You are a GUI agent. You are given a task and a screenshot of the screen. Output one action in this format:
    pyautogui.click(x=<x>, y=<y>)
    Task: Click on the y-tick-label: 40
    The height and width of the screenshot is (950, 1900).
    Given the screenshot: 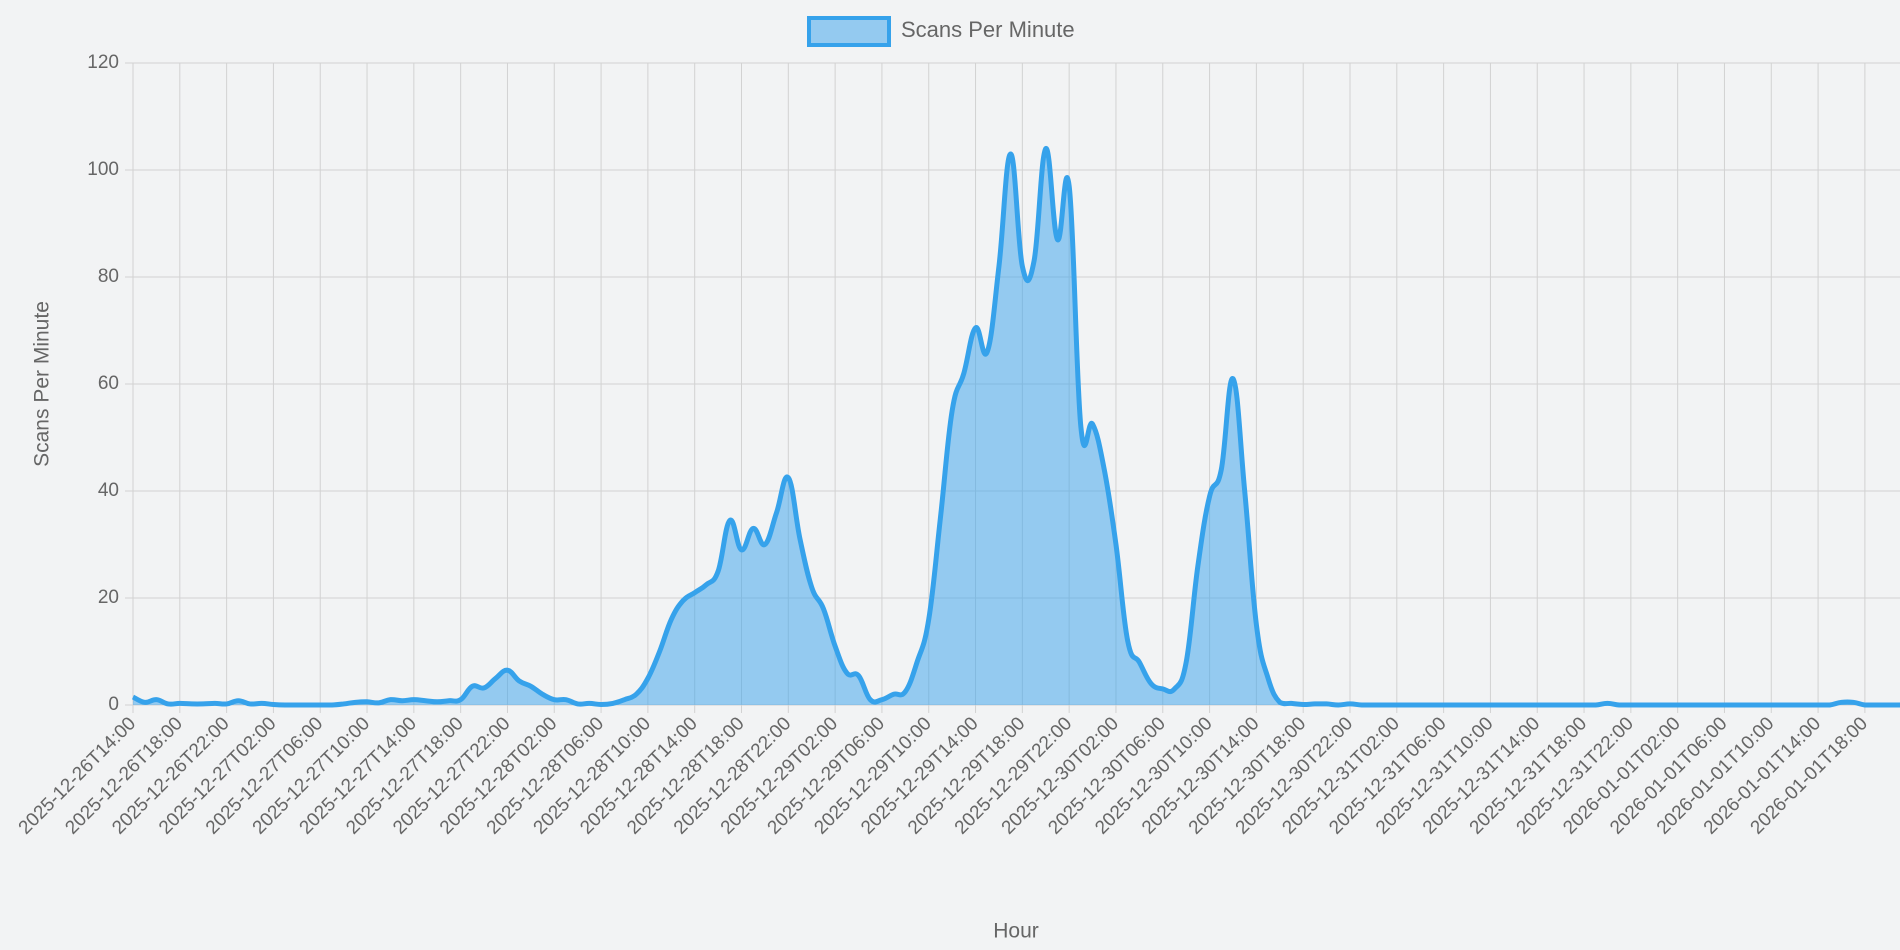 What is the action you would take?
    pyautogui.click(x=108, y=490)
    